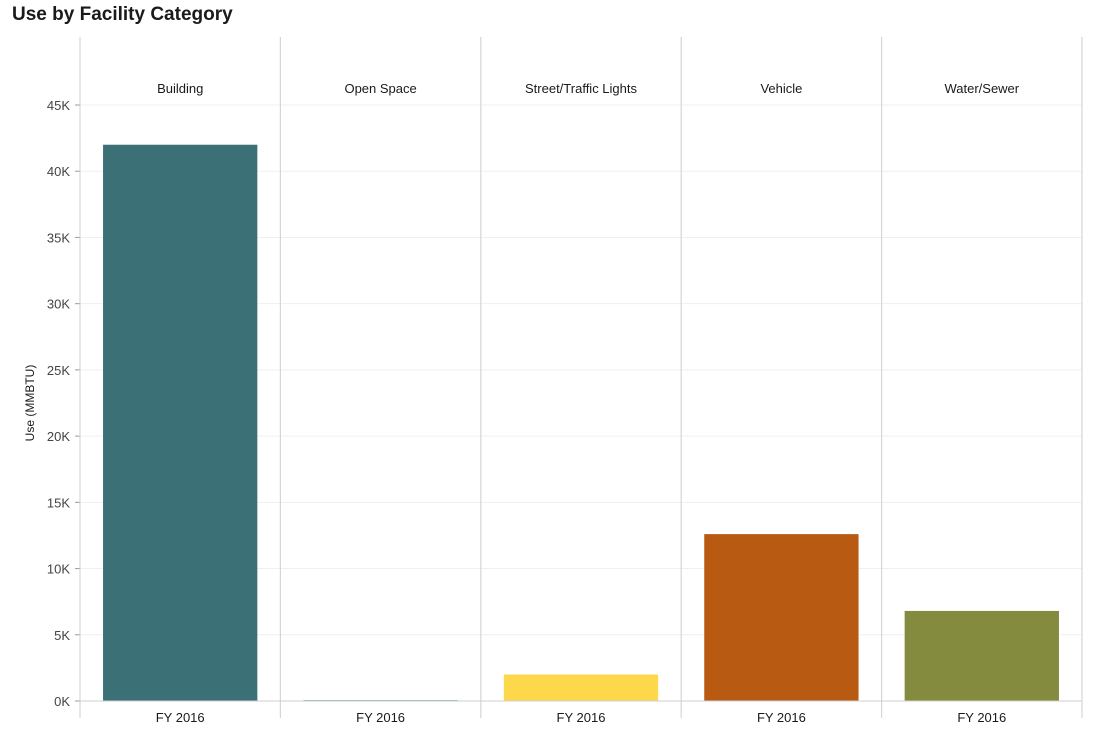 This screenshot has width=1095, height=731. What do you see at coordinates (58, 105) in the screenshot?
I see `y-tick-label: 45K` at bounding box center [58, 105].